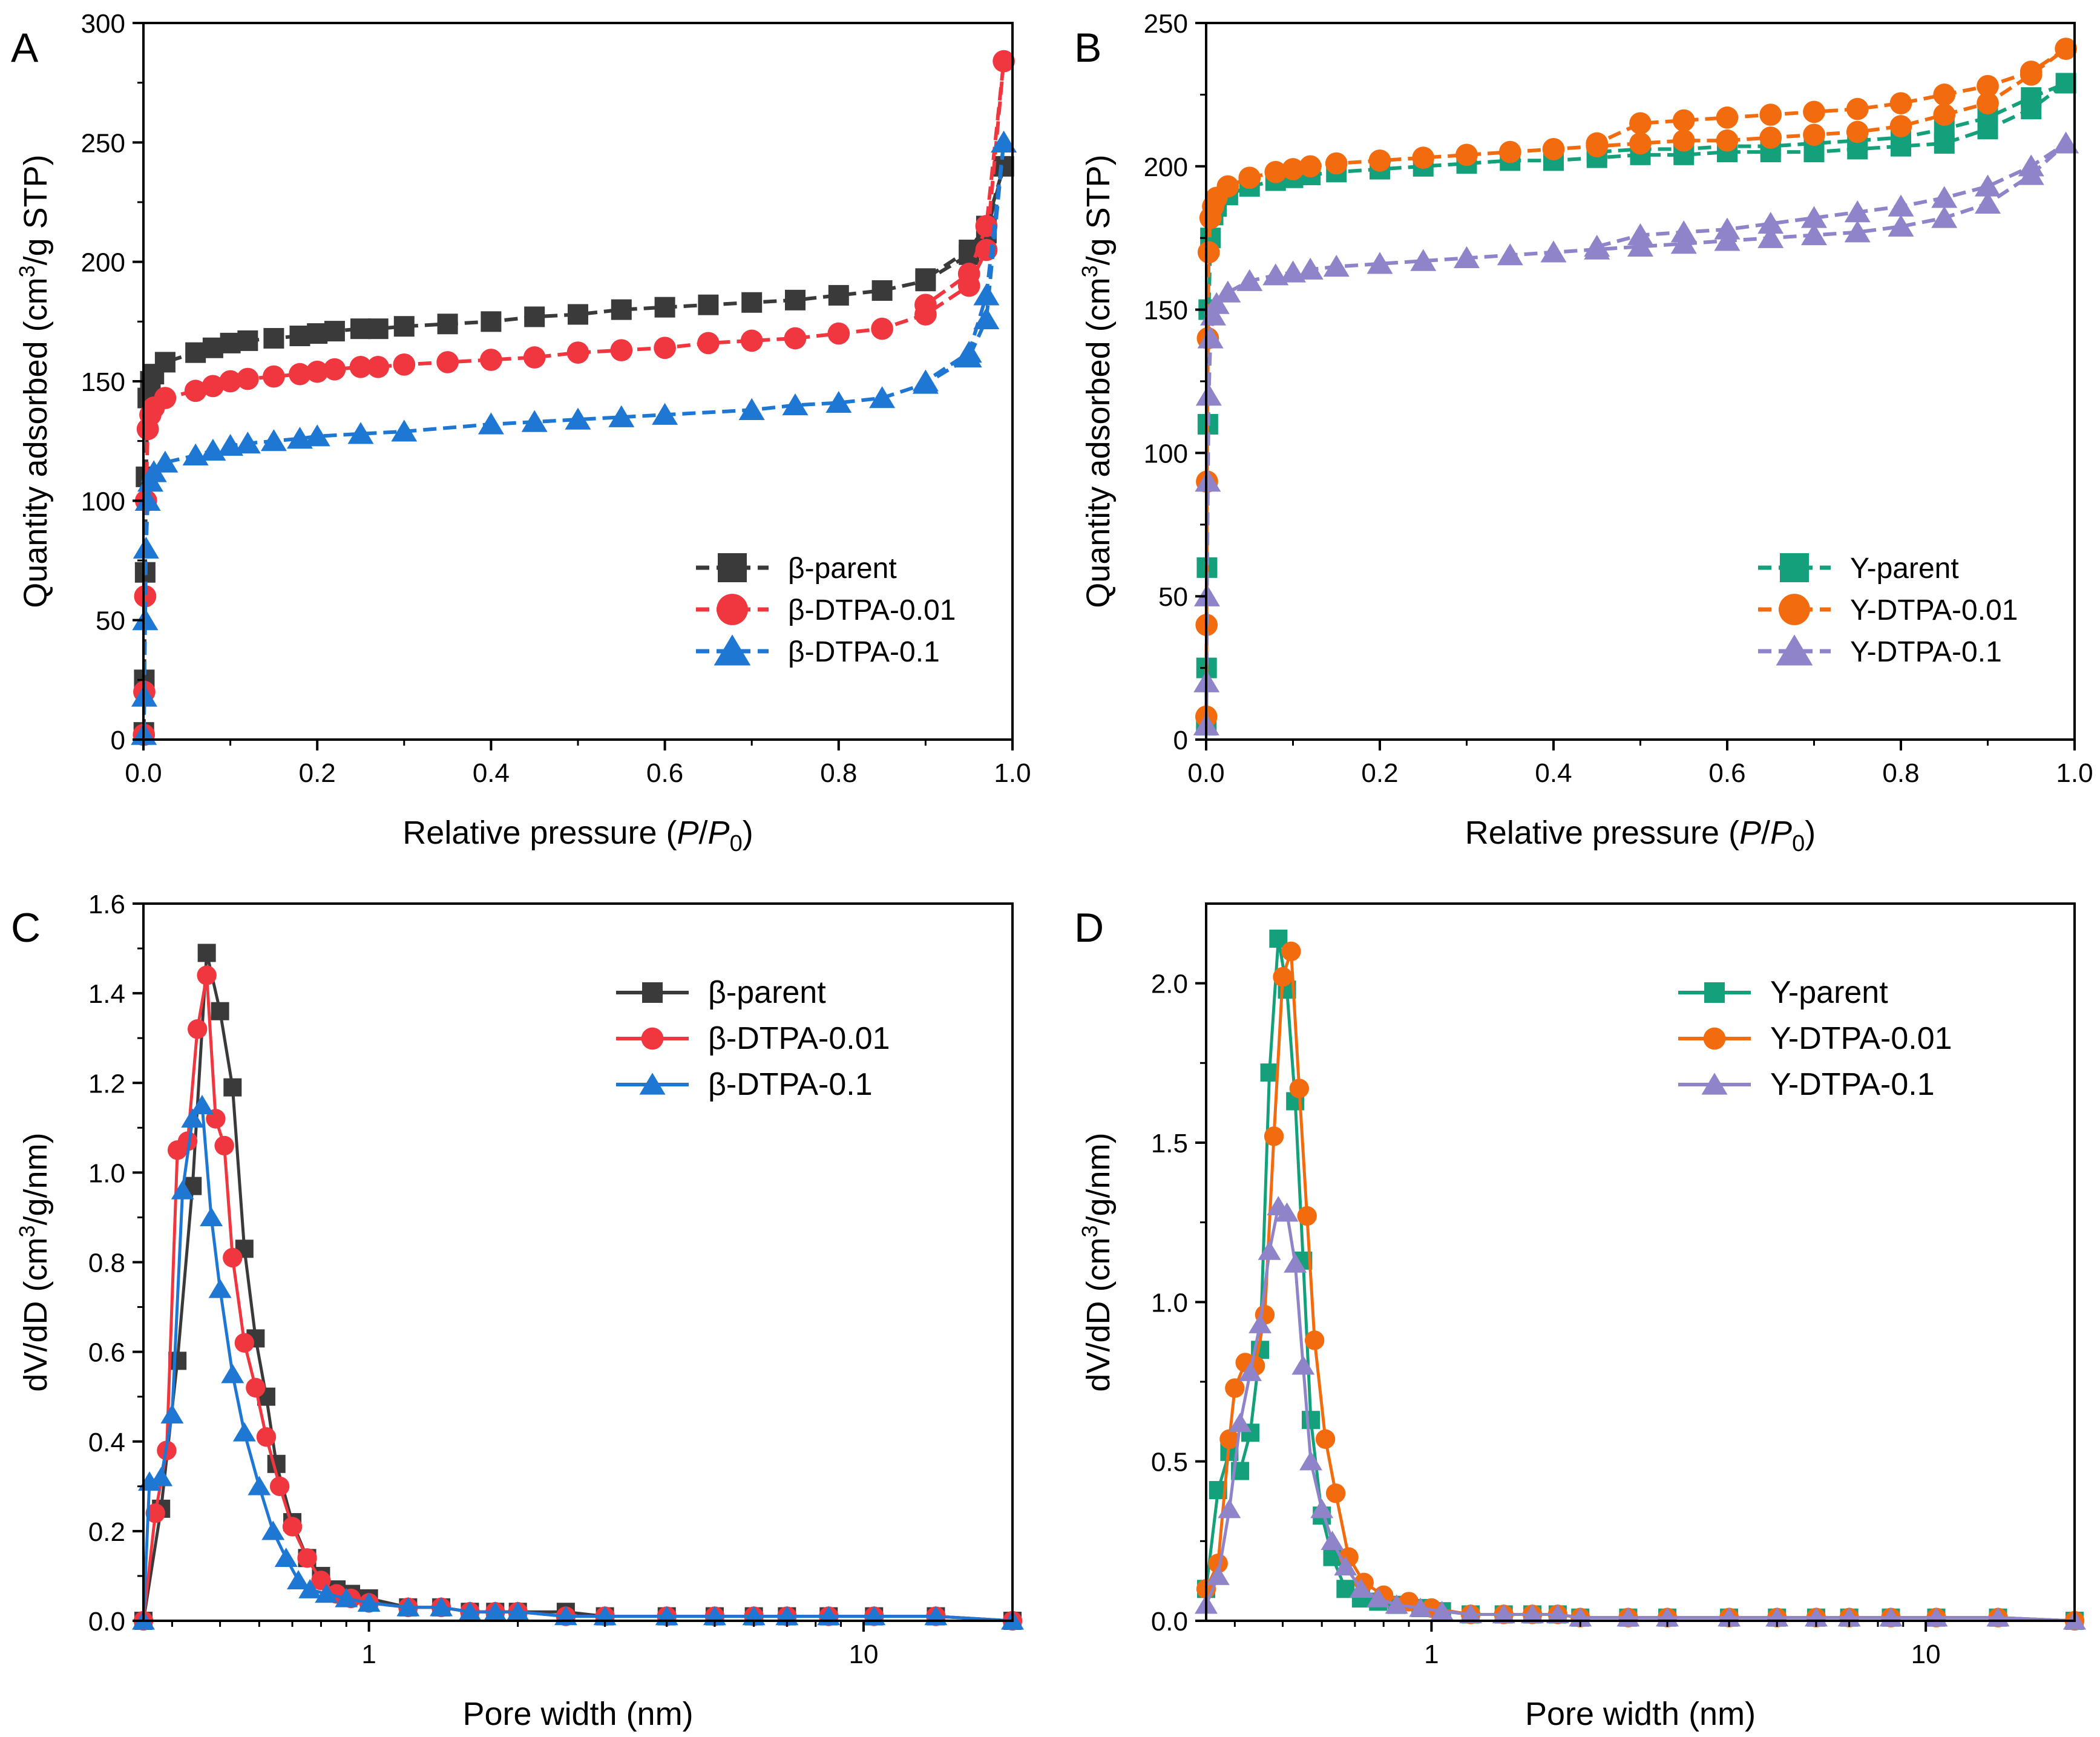 The height and width of the screenshot is (1737, 2100). Describe the element at coordinates (1900, 773) in the screenshot. I see `x-tick-label: 0.8` at that location.